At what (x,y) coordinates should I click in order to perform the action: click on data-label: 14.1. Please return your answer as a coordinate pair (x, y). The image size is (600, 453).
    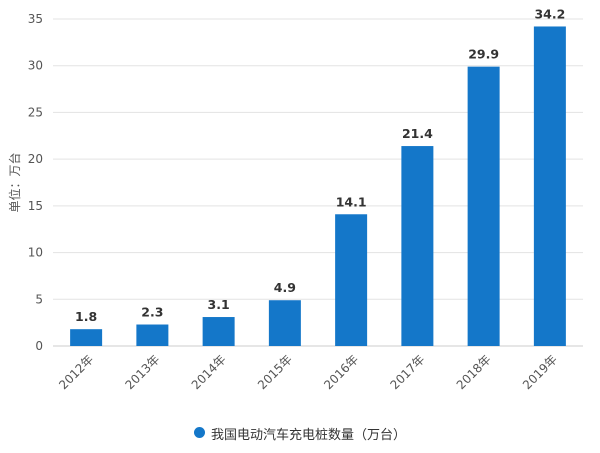
    Looking at the image, I should click on (351, 201).